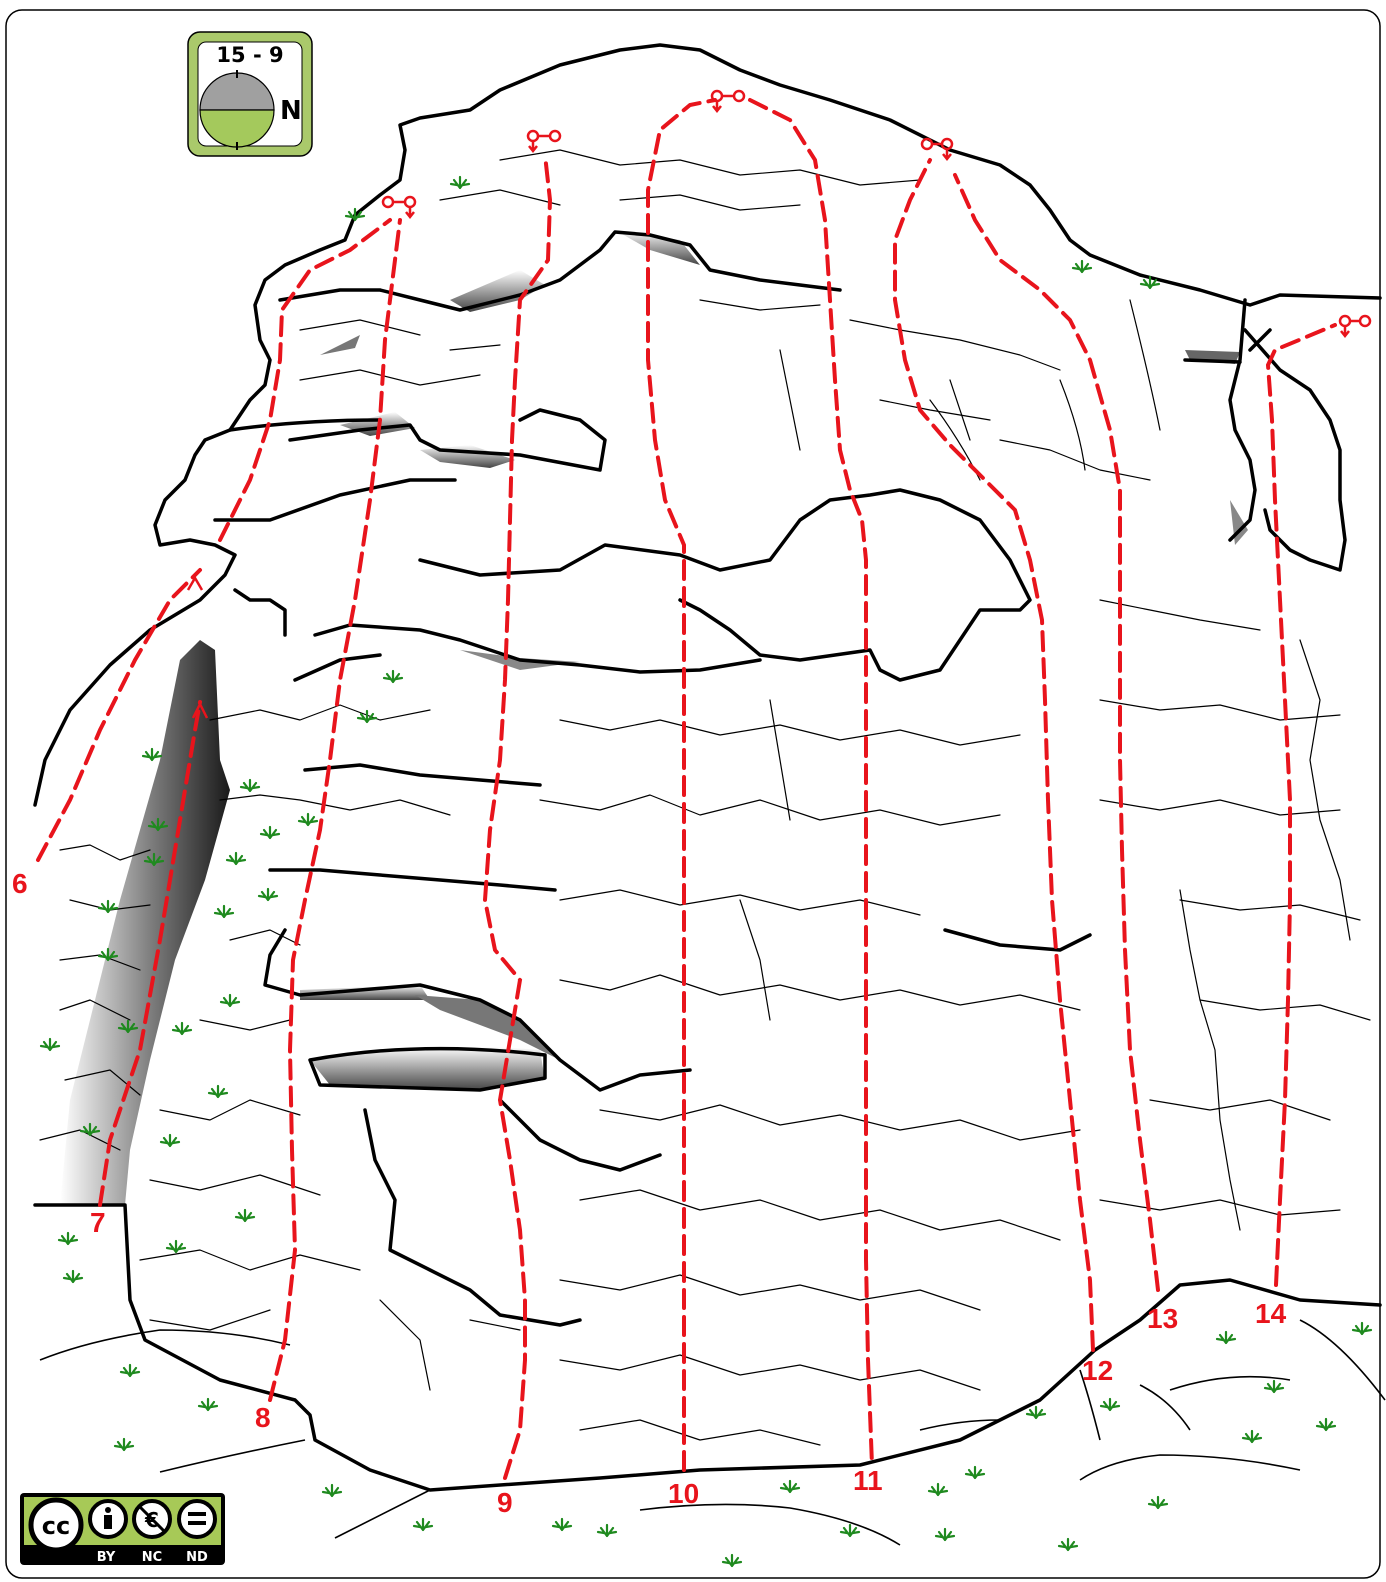 This screenshot has width=1386, height=1582. Describe the element at coordinates (249, 55) in the screenshot. I see `compass-title: 15 - 9` at that location.